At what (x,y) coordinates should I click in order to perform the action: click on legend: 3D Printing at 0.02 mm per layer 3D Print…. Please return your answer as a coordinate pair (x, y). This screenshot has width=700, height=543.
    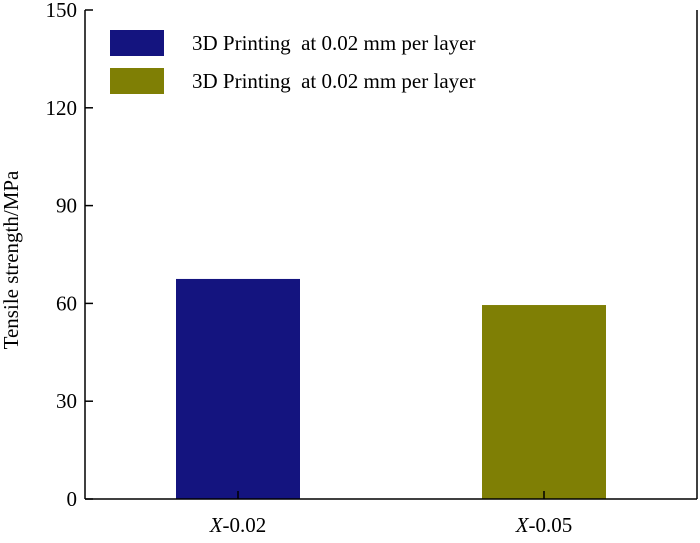
    Looking at the image, I should click on (292, 62).